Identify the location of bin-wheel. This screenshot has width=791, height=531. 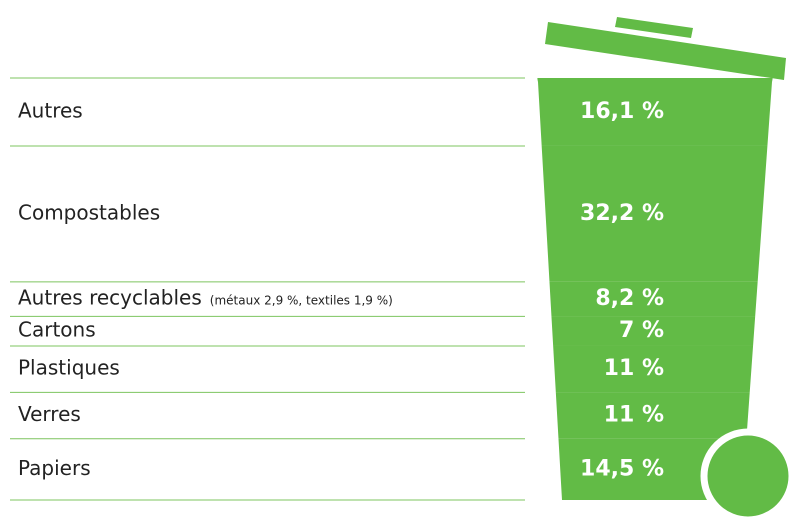
(745, 476).